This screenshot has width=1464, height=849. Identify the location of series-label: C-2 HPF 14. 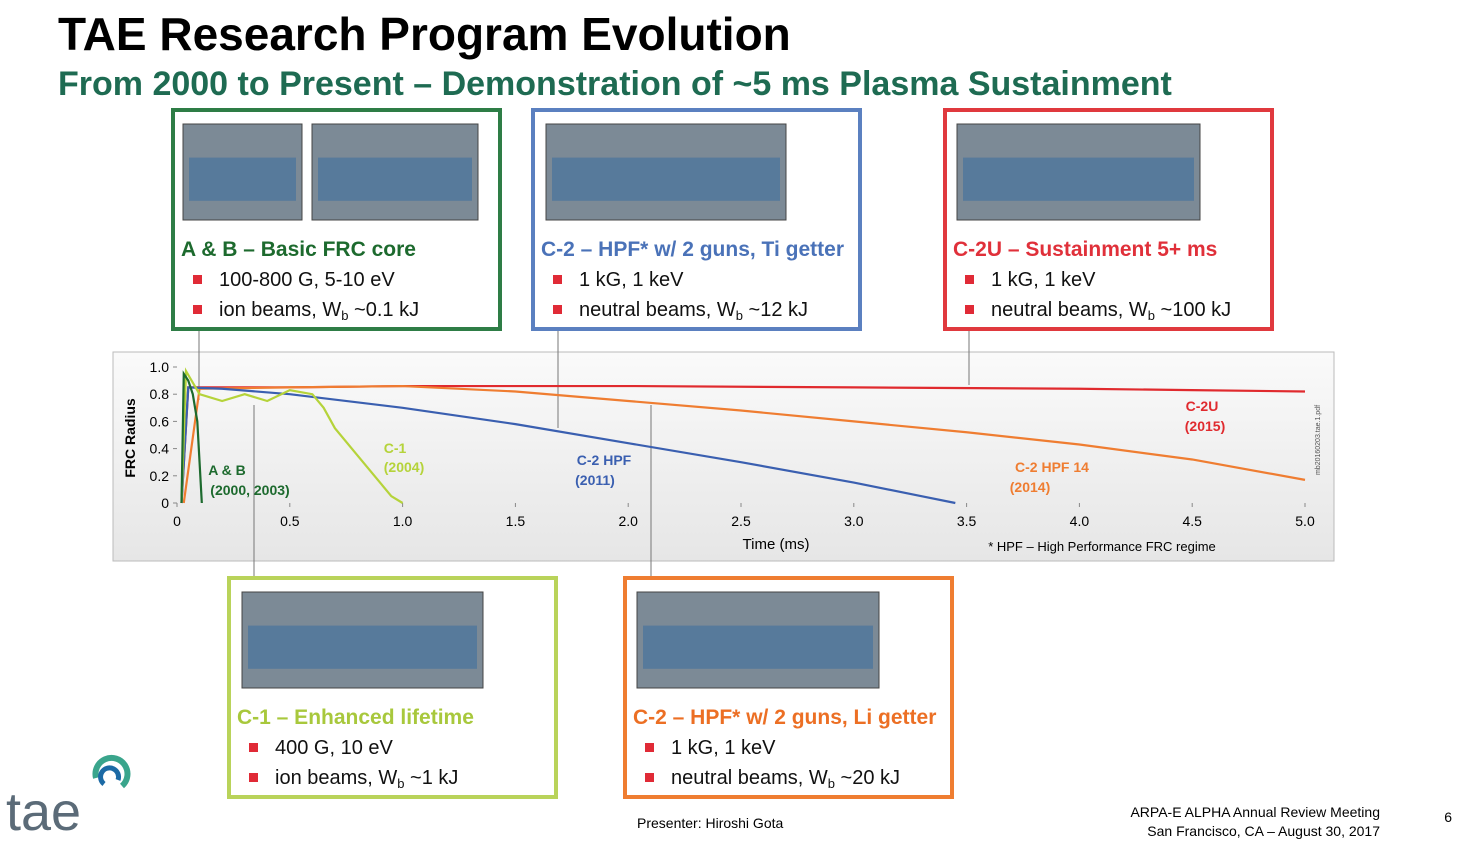
(1052, 467).